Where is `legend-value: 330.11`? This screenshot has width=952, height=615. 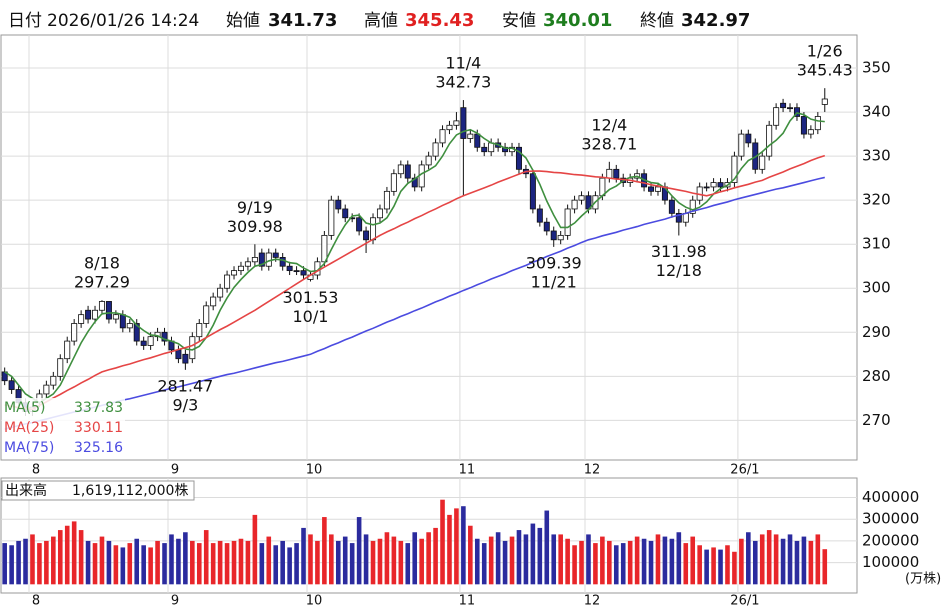 legend-value: 330.11 is located at coordinates (98, 428).